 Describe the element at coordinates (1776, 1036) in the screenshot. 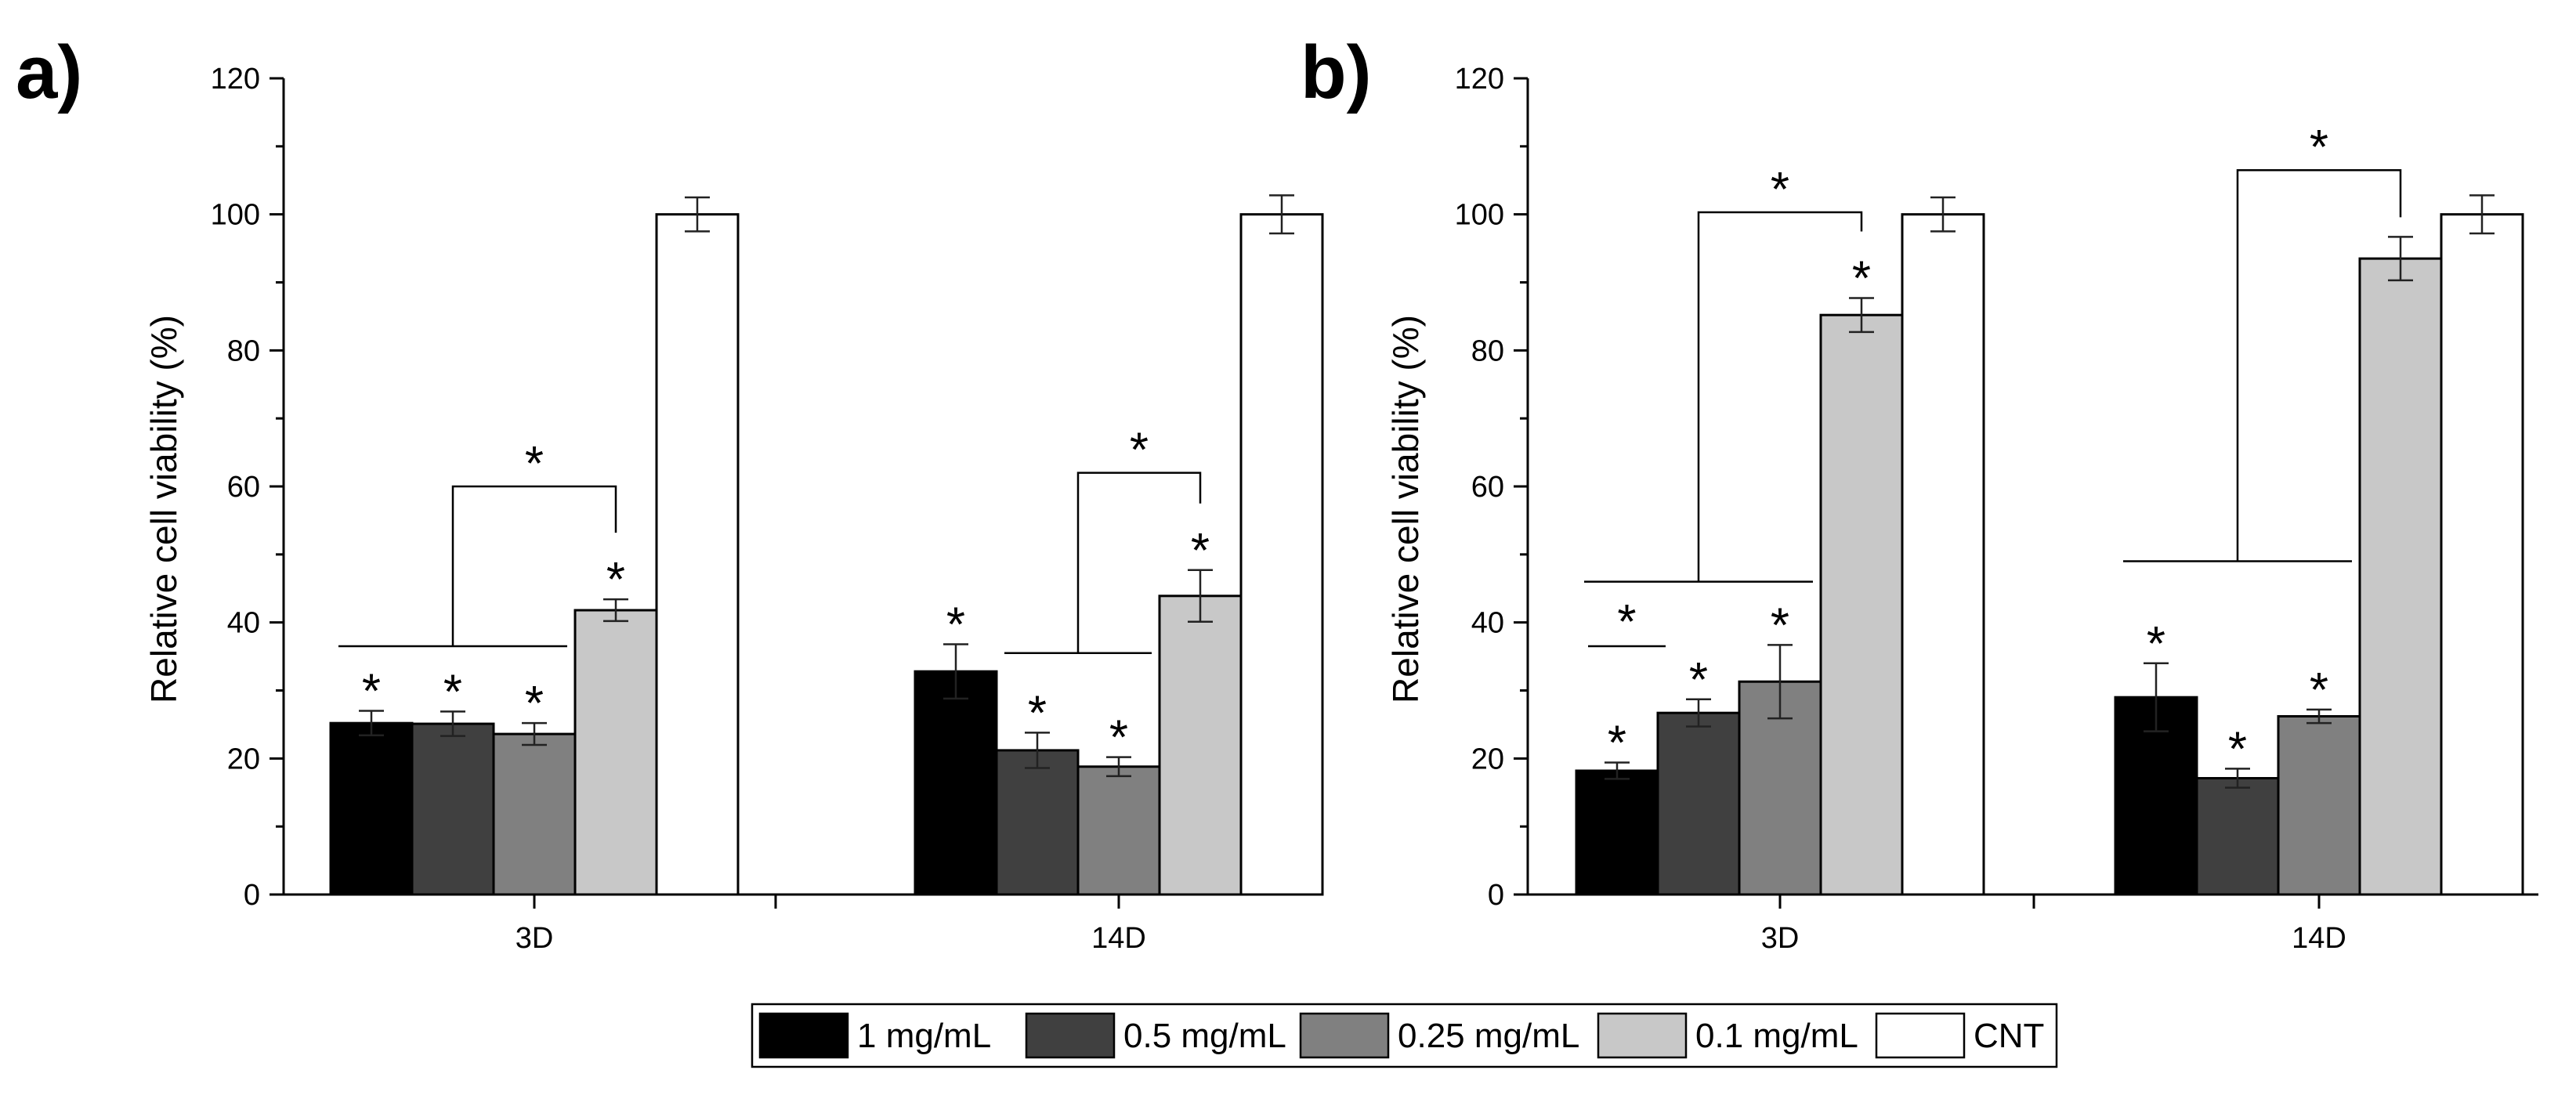

I see `legend-label: 0.1 mg/mL` at that location.